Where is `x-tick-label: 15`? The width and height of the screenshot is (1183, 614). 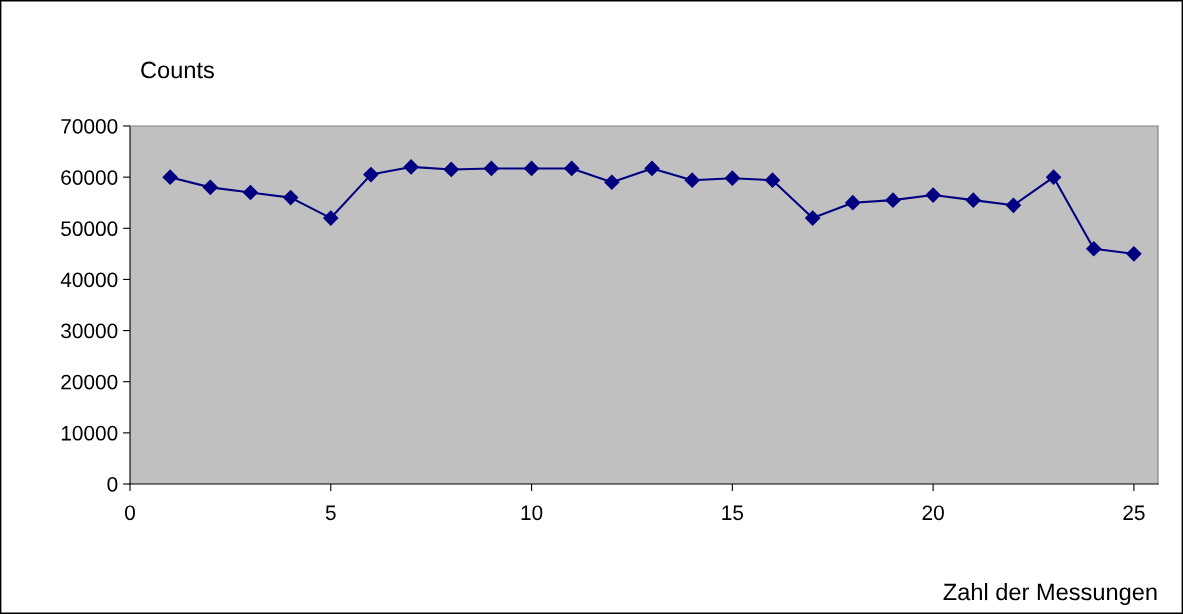
x-tick-label: 15 is located at coordinates (733, 513).